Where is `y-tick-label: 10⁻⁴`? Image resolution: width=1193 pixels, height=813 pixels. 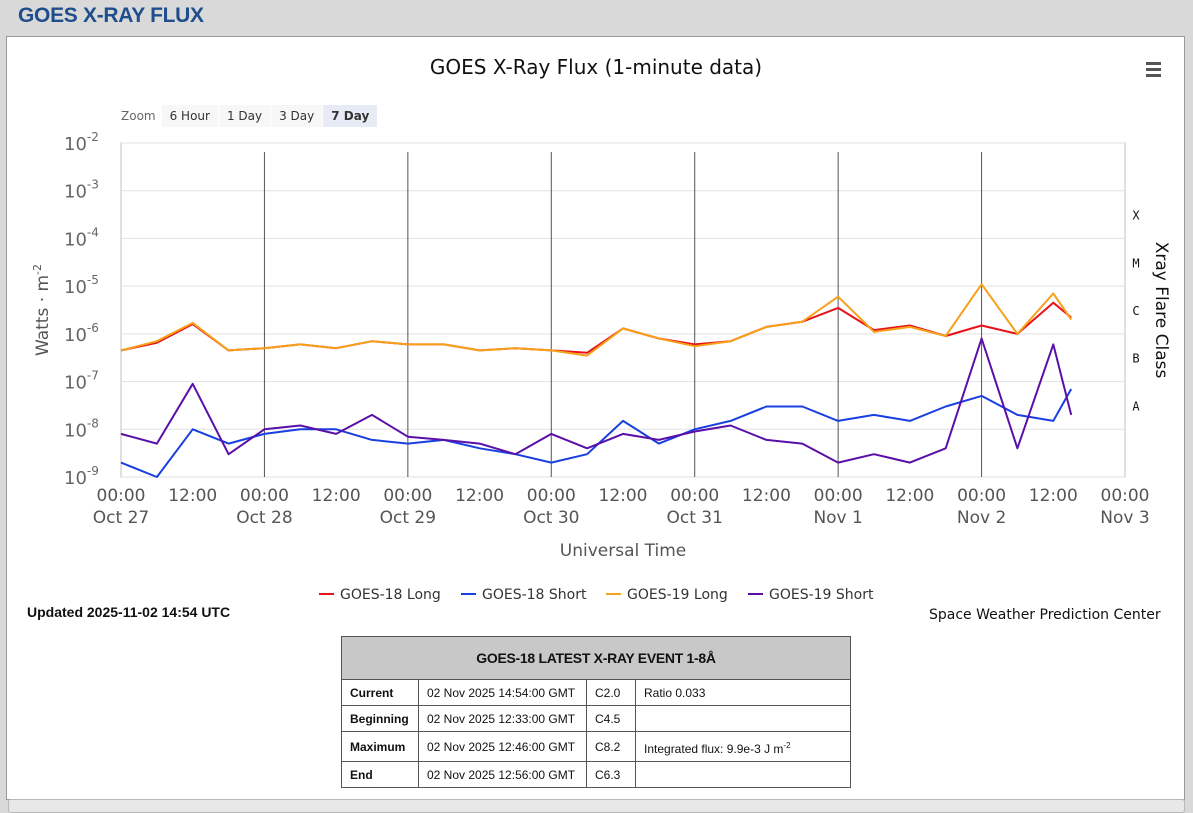
y-tick-label: 10⁻⁴ is located at coordinates (81, 237).